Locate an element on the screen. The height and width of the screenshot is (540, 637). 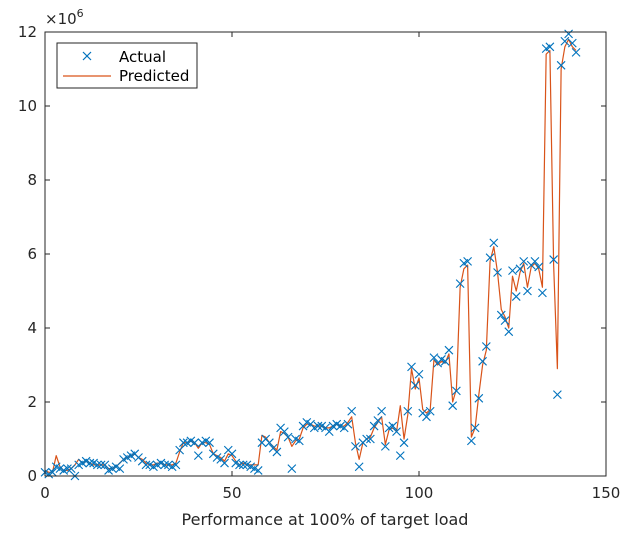
legend-box is located at coordinates (127, 65).